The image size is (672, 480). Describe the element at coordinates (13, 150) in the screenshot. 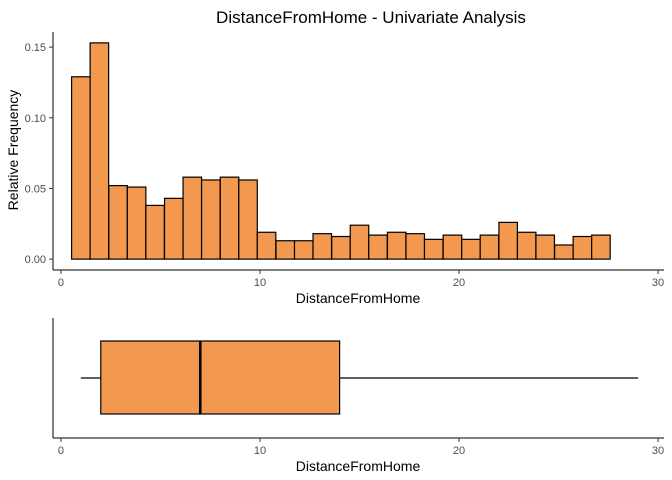

I see `histogram-y-axis-title: Relative Frequency` at that location.